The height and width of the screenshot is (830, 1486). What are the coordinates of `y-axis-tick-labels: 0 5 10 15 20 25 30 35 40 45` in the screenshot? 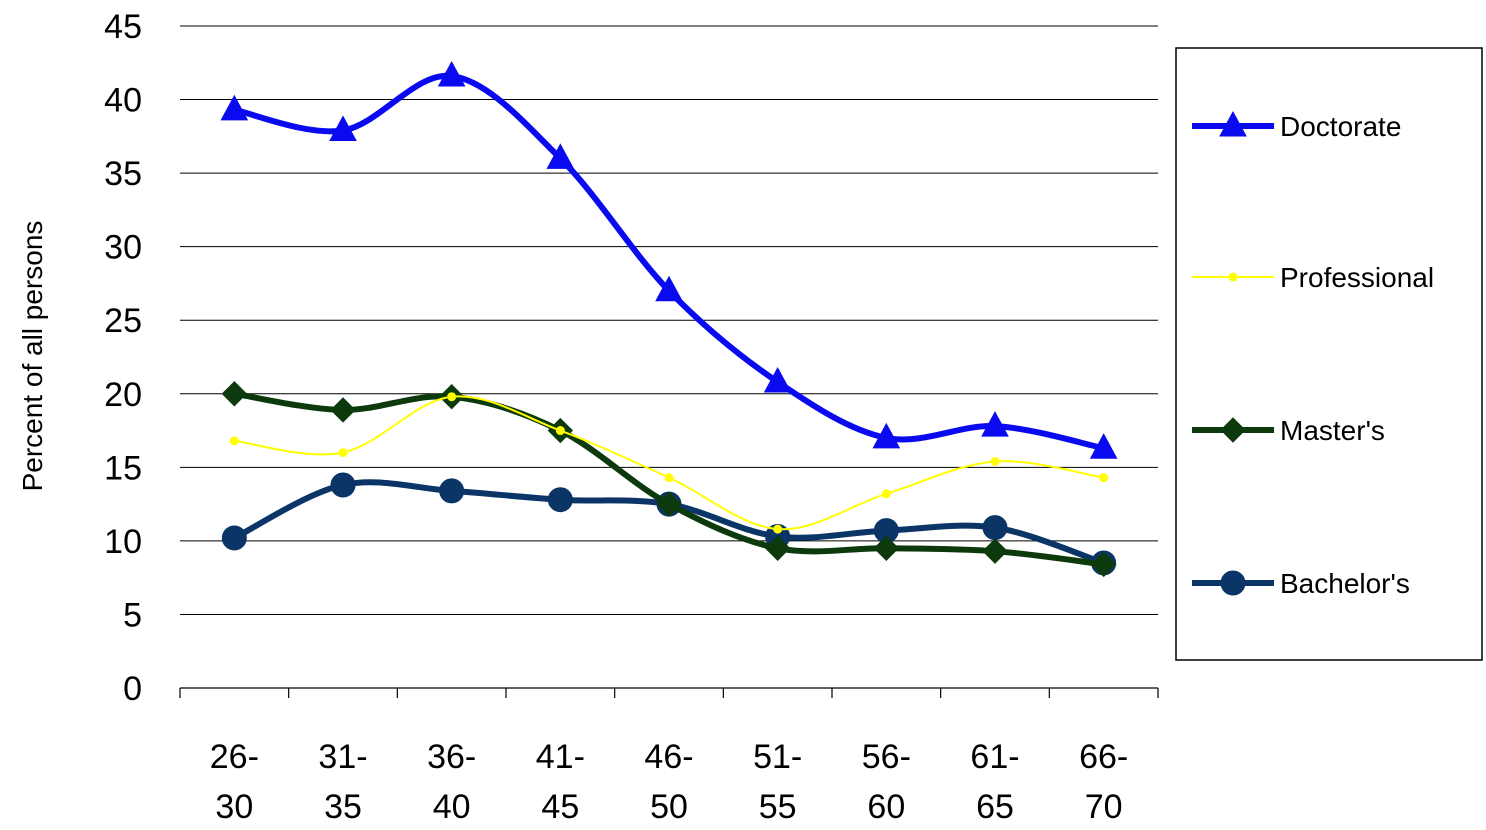 It's located at (123, 358).